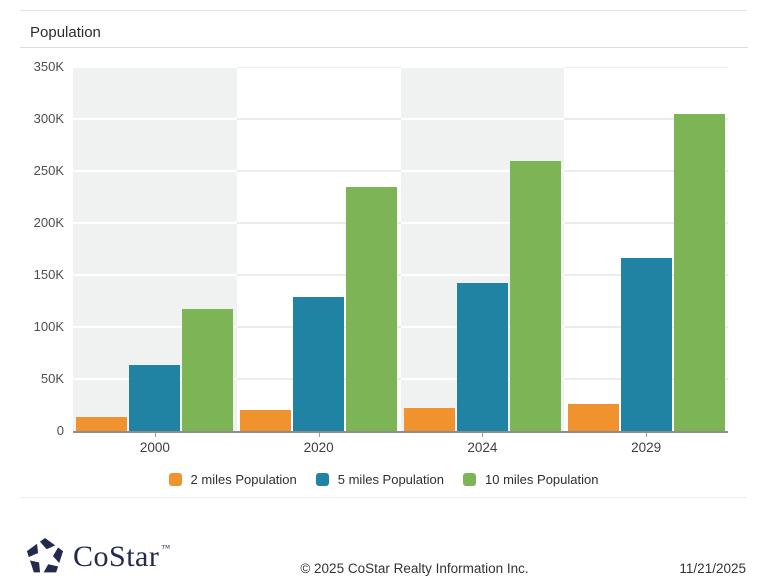 Image resolution: width=767 pixels, height=588 pixels. I want to click on report-date: 11/21/2025, so click(712, 568).